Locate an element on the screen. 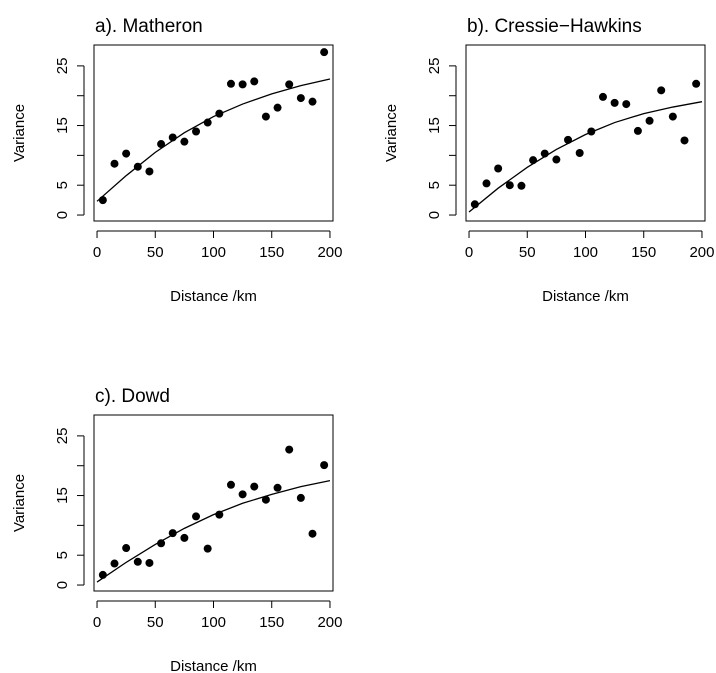  panel-title: c). Dowd is located at coordinates (132, 396).